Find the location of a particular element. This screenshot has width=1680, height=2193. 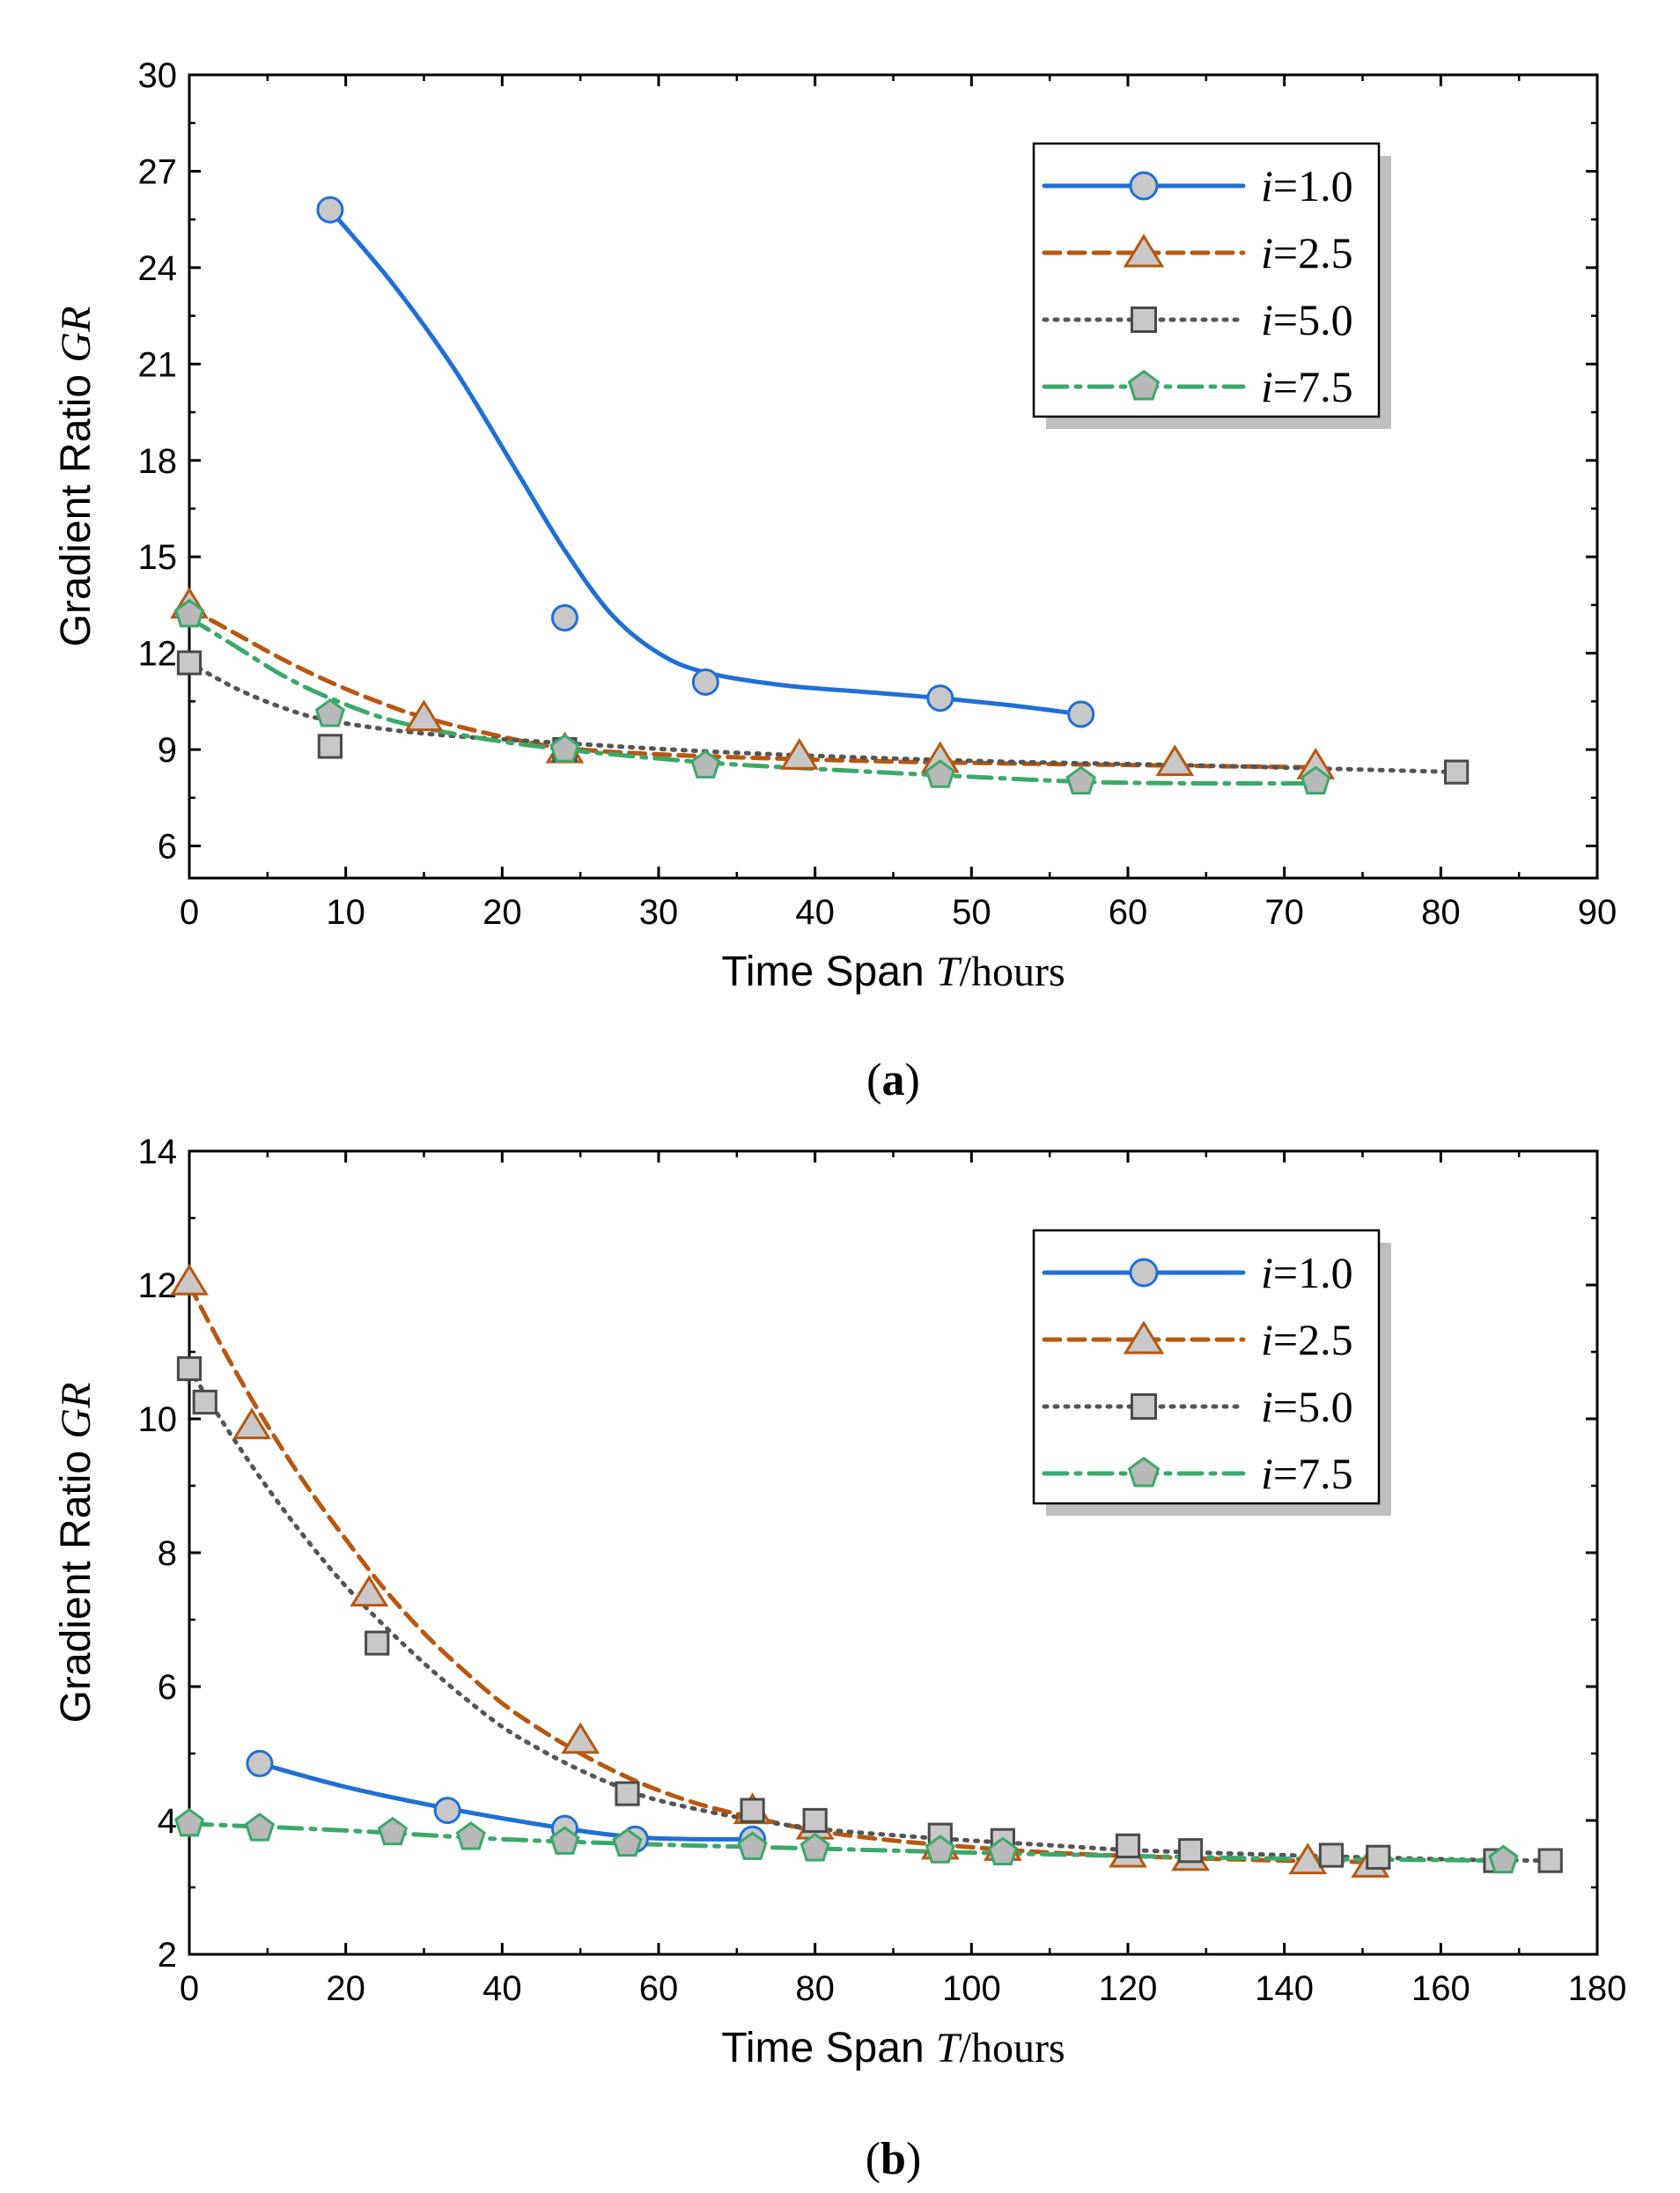

y-tick-label: 9 is located at coordinates (167, 750).